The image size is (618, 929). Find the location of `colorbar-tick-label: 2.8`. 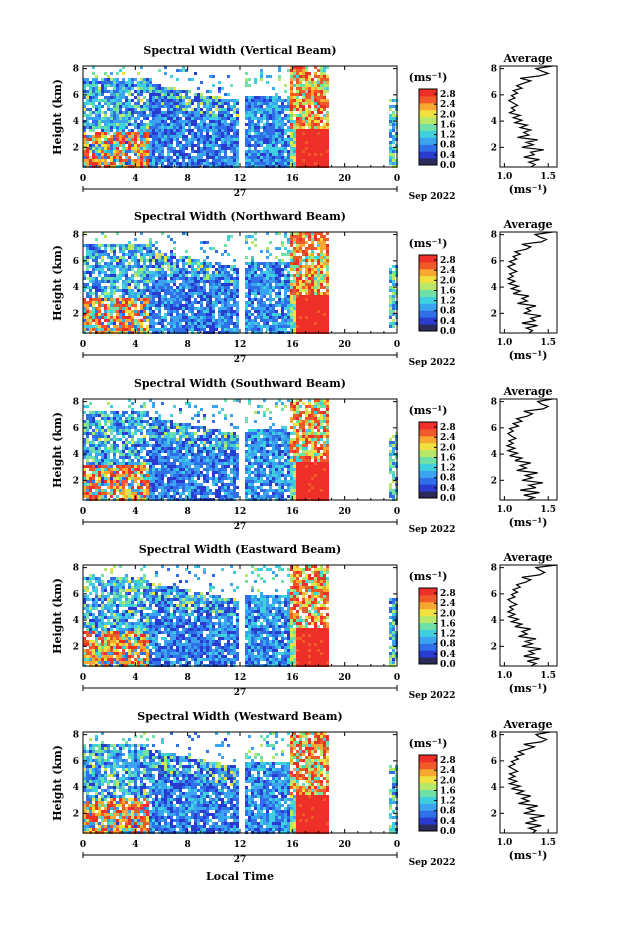

colorbar-tick-label: 2.8 is located at coordinates (448, 95).